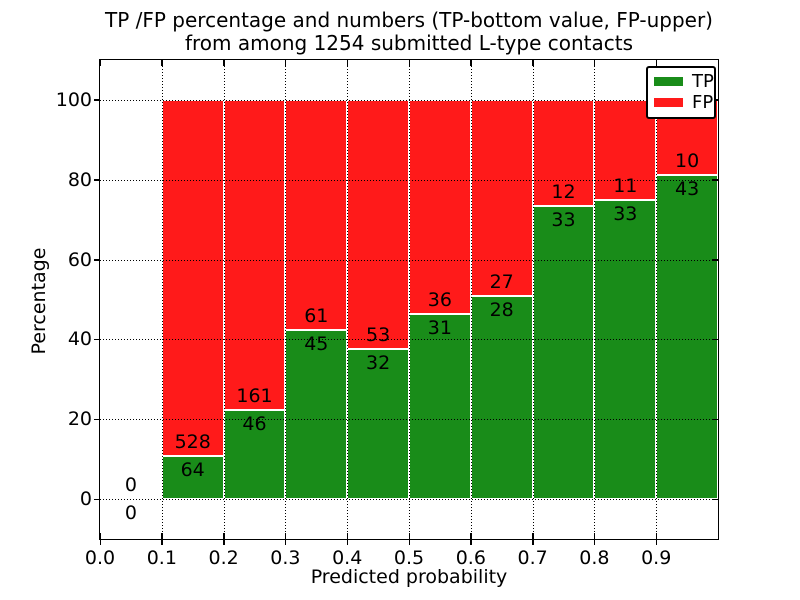  What do you see at coordinates (594, 558) in the screenshot?
I see `x-tick-label: 0.8` at bounding box center [594, 558].